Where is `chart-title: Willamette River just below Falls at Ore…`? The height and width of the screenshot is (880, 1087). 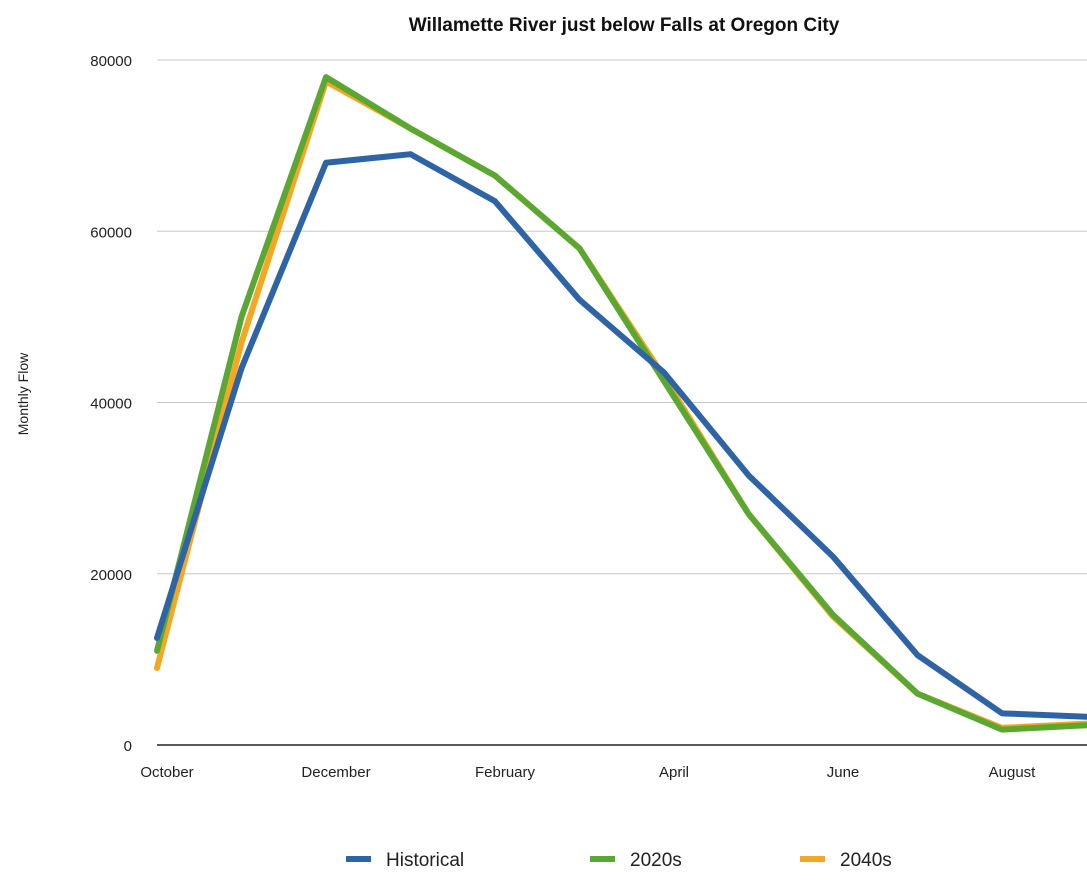 chart-title: Willamette River just below Falls at Ore… is located at coordinates (624, 25).